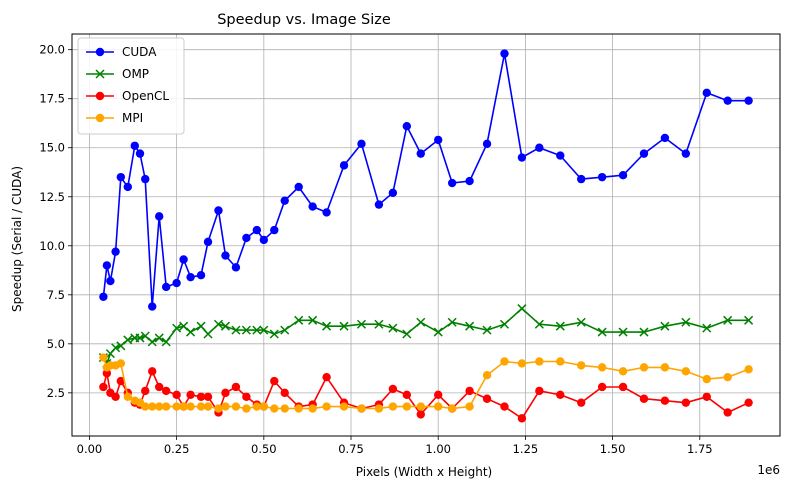  What do you see at coordinates (100, 118) in the screenshot?
I see `legend-marker-mpi` at bounding box center [100, 118].